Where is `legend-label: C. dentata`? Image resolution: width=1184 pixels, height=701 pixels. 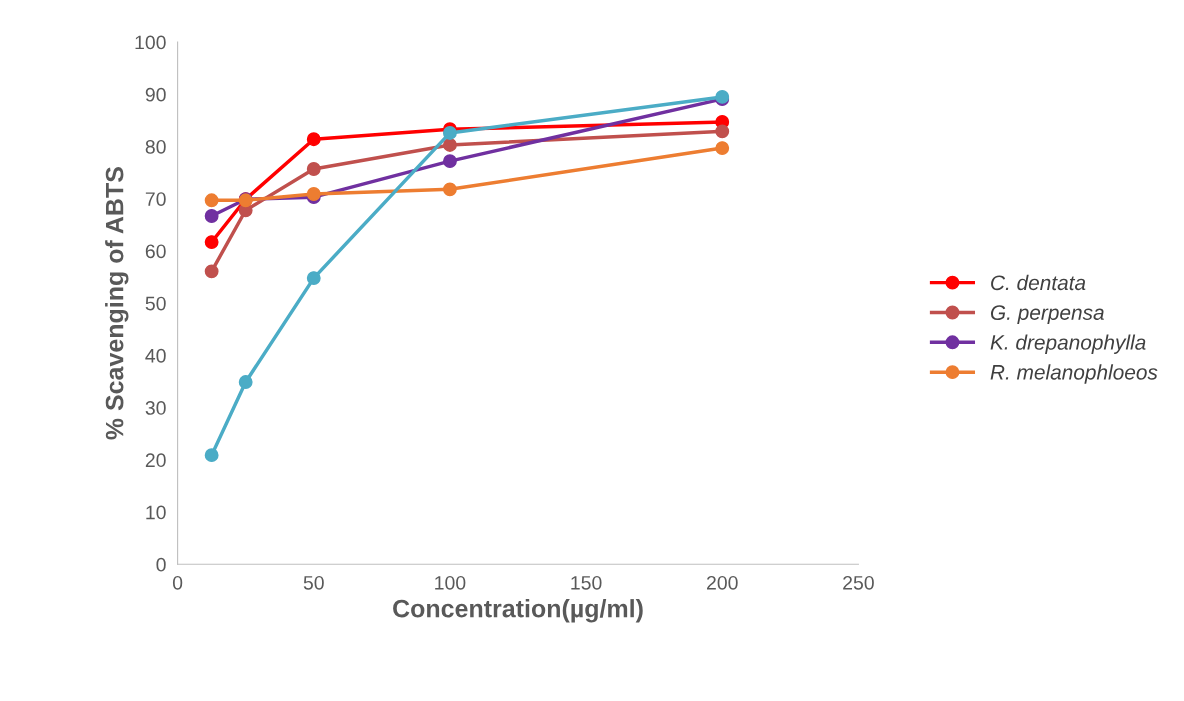
legend-label: C. dentata is located at coordinates (1038, 282).